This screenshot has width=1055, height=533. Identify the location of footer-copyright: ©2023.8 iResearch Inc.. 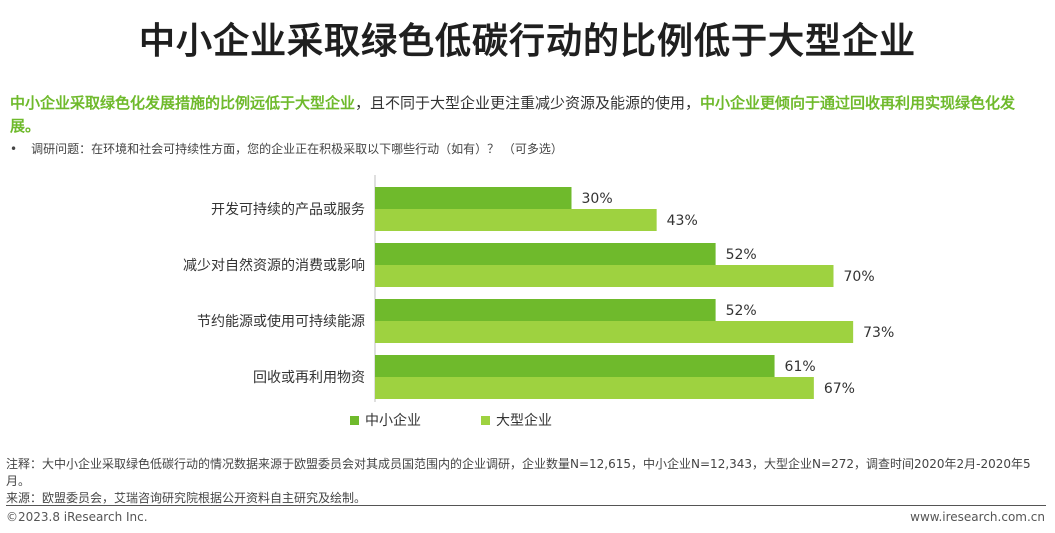
(77, 517).